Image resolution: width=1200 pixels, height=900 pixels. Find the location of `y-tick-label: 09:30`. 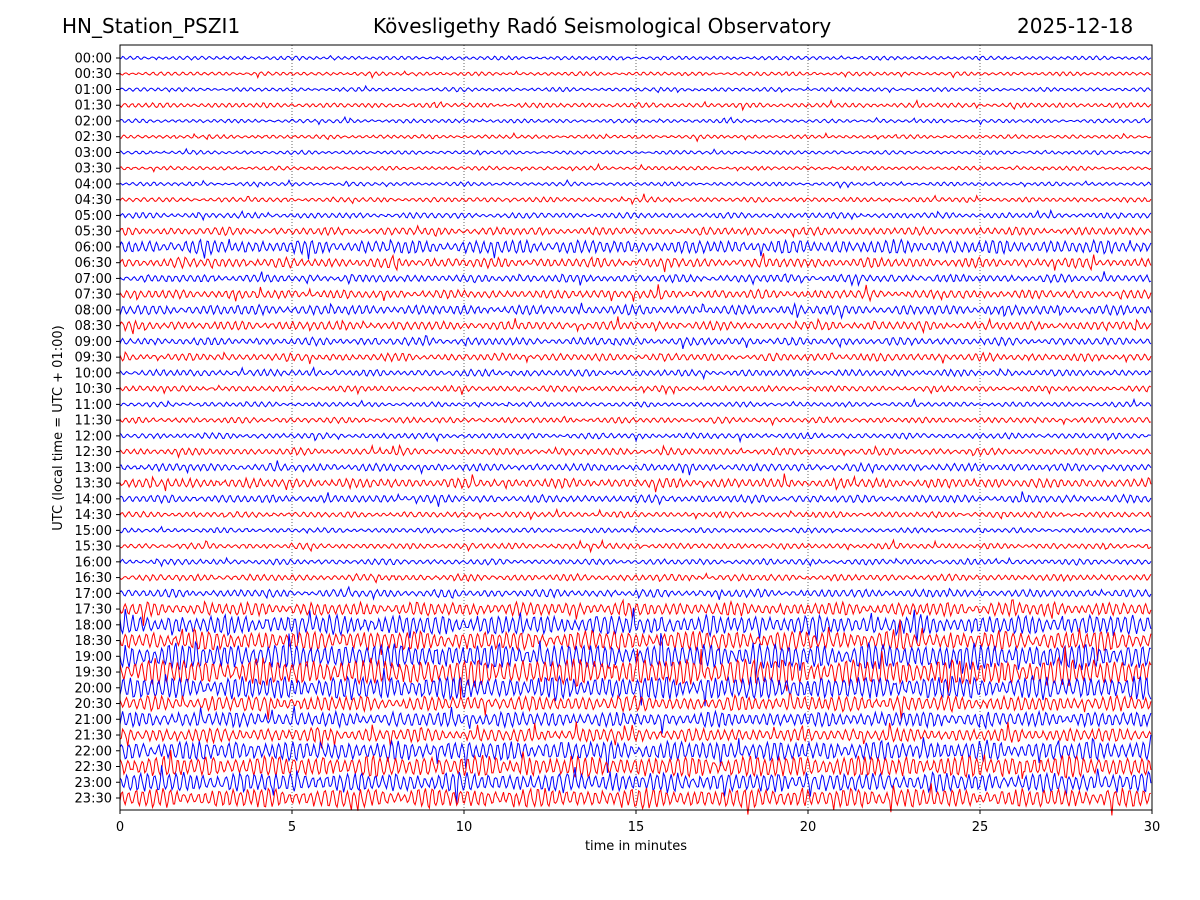

y-tick-label: 09:30 is located at coordinates (93, 358).